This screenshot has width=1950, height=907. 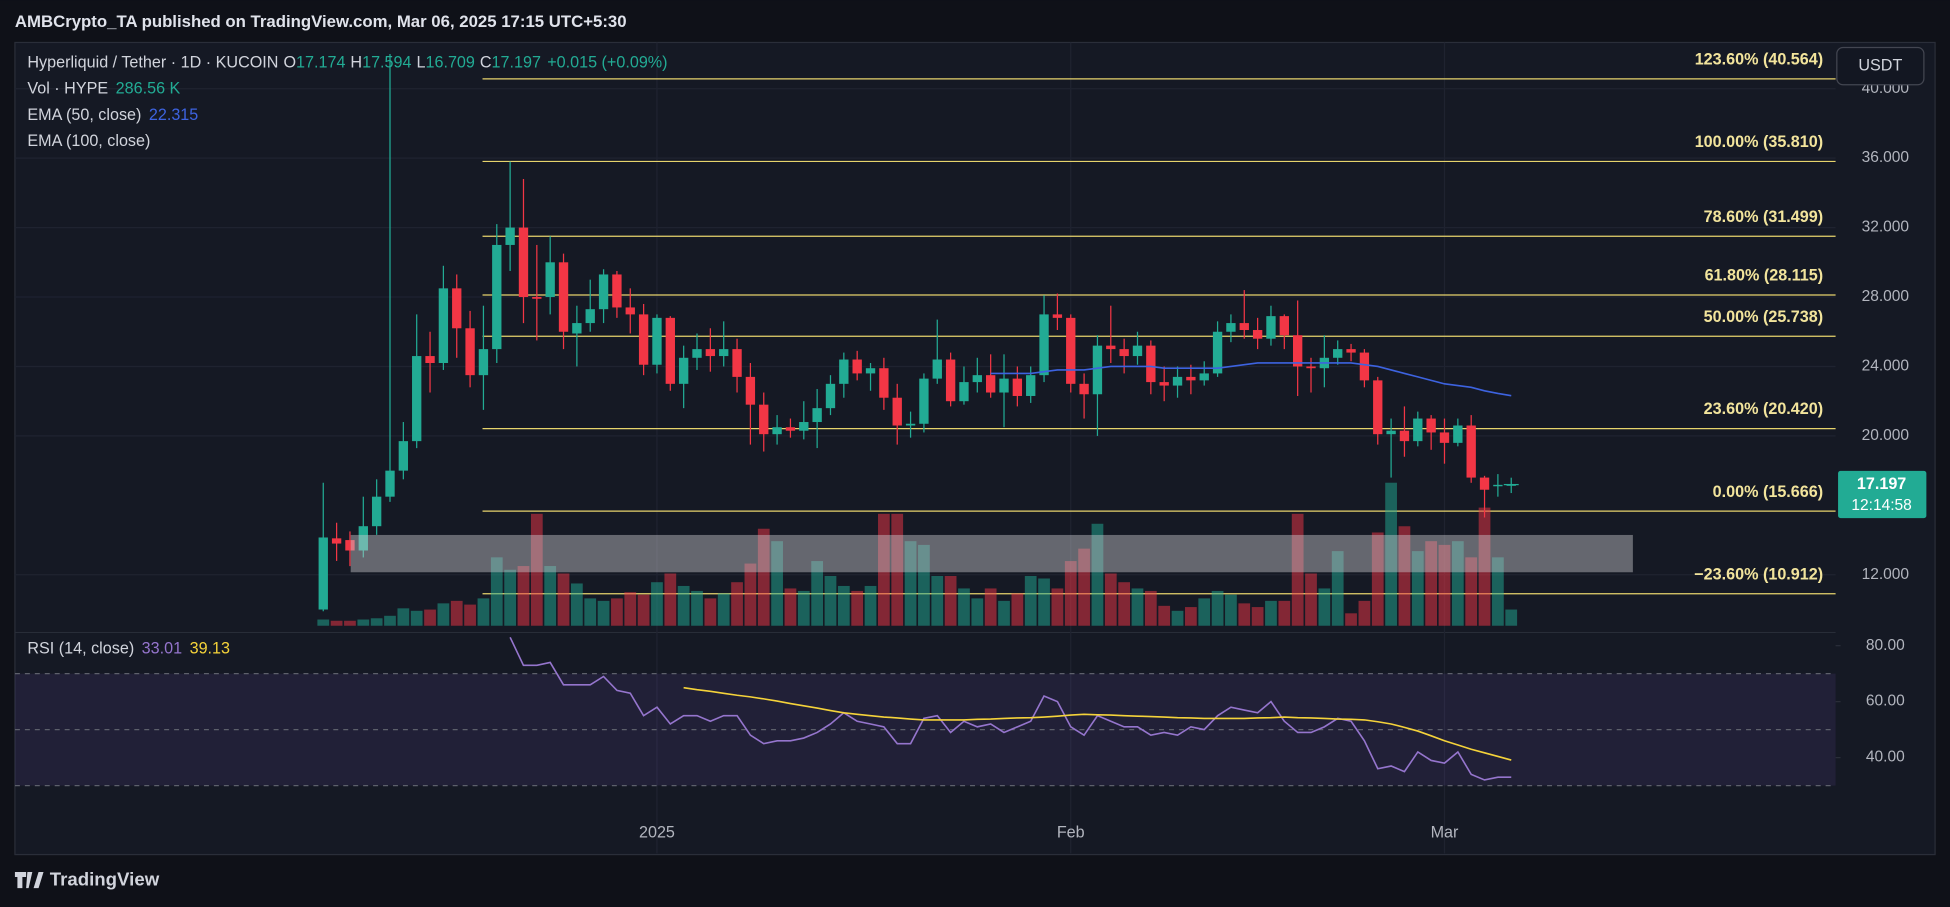 I want to click on volume-name: Vol · HYPE, so click(x=67, y=89).